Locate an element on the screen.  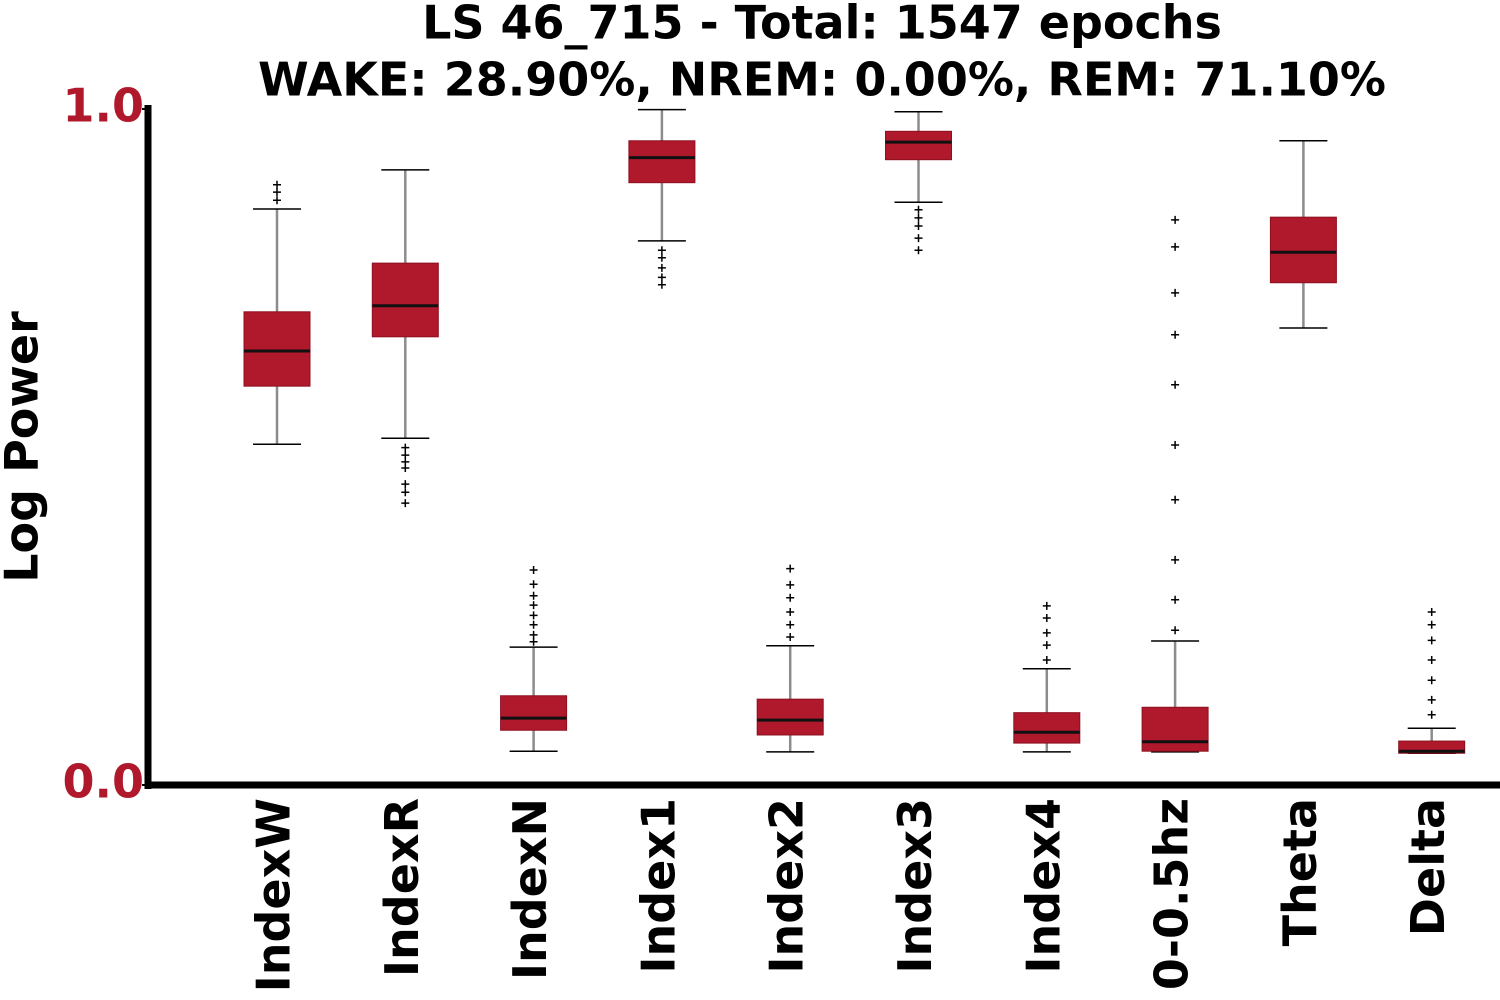
chart-title: LS 46_715 - Total: 1547 epochs is located at coordinates (822, 25).